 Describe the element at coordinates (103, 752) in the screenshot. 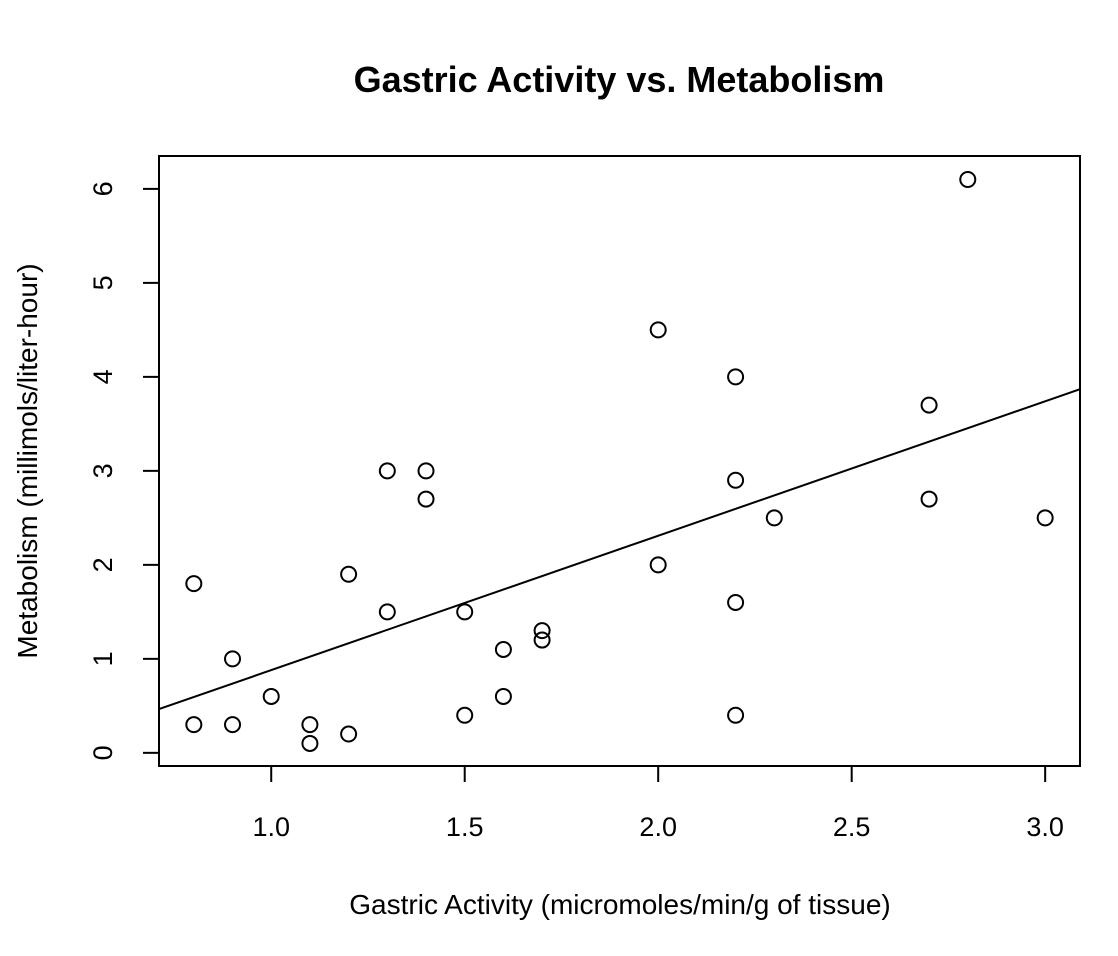

I see `y-tick-label: 0` at that location.